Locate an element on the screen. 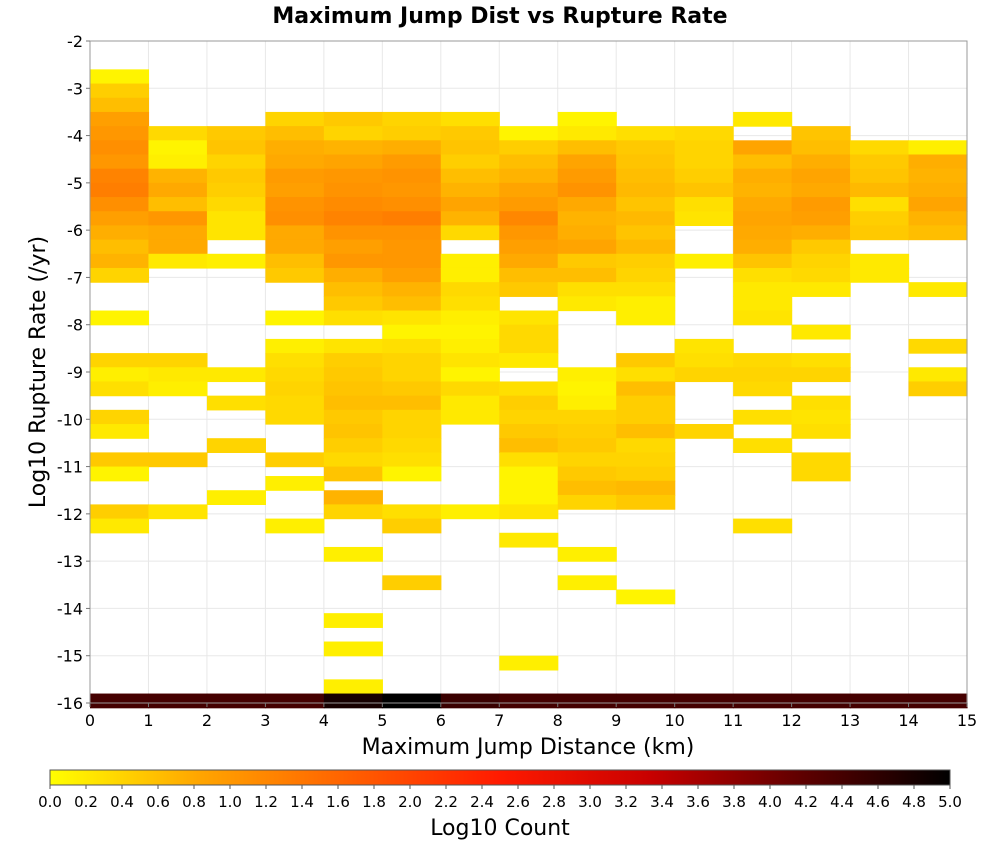  y-tick-label: -13 is located at coordinates (70, 561).